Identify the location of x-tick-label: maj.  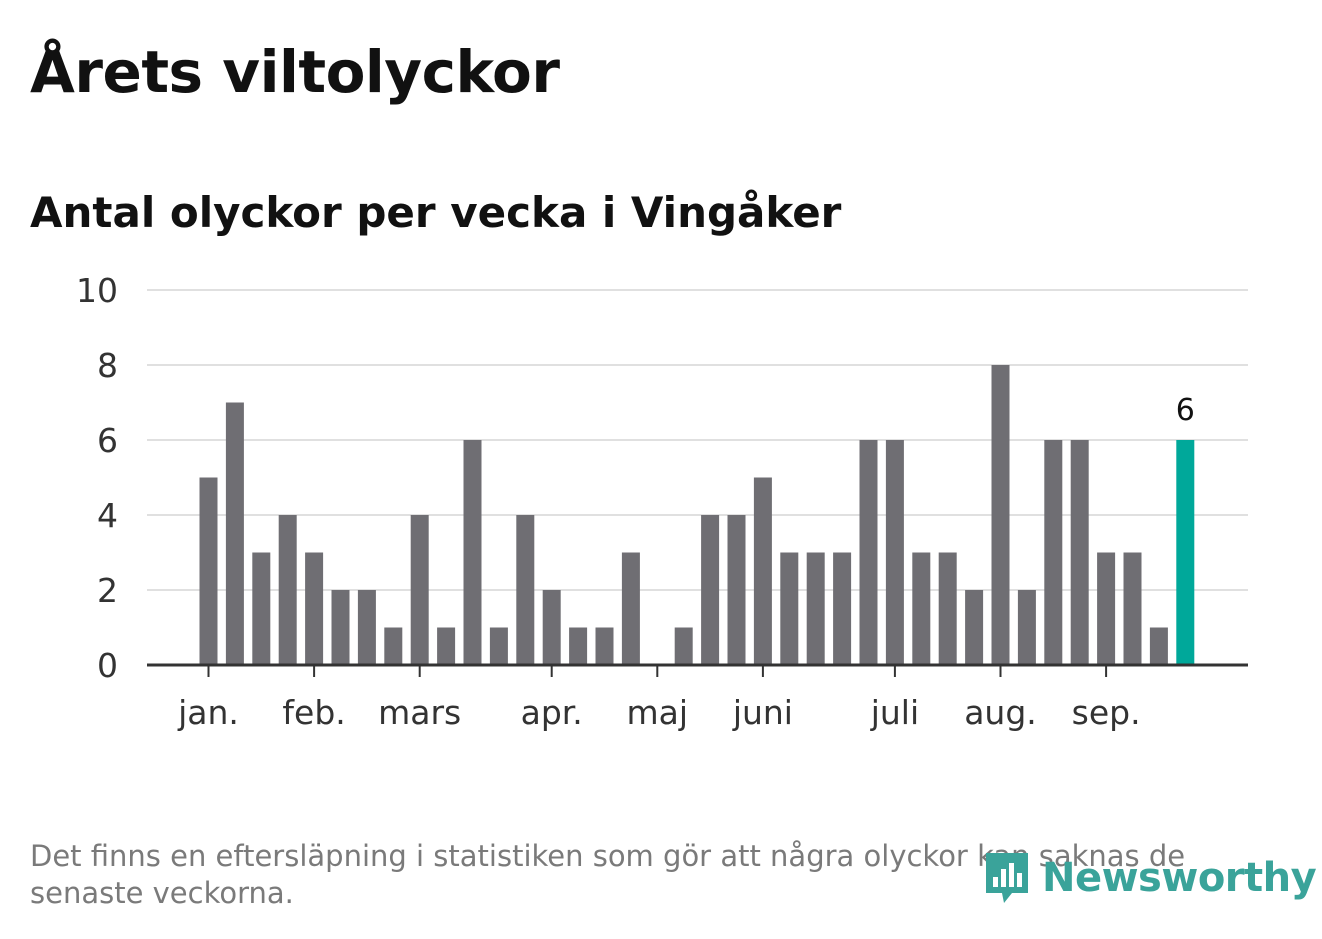
(658, 712).